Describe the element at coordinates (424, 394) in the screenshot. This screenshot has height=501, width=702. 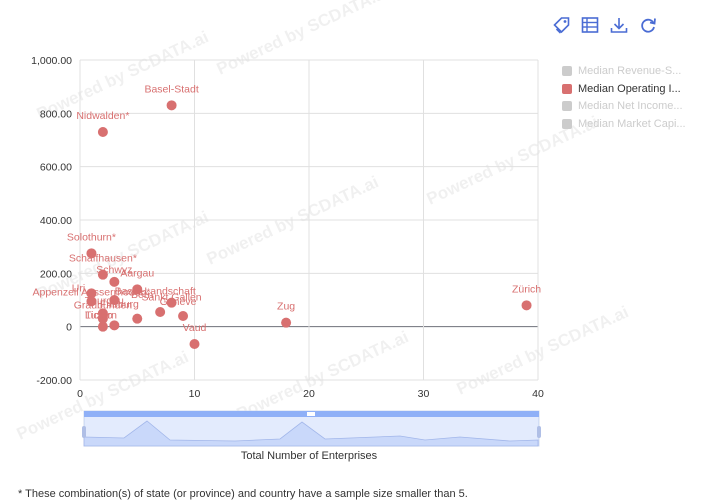
I see `x-tick-label: 30` at that location.